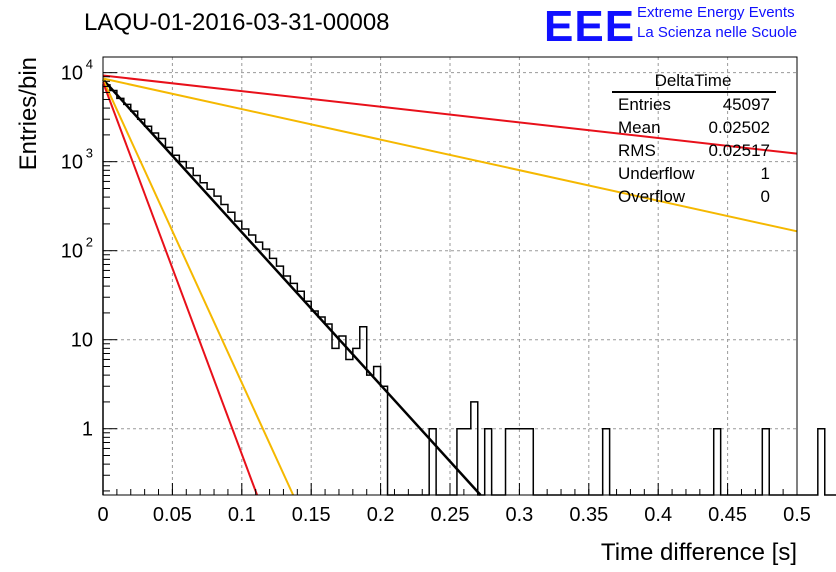  Describe the element at coordinates (797, 515) in the screenshot. I see `x-tick-label: 0.5` at that location.